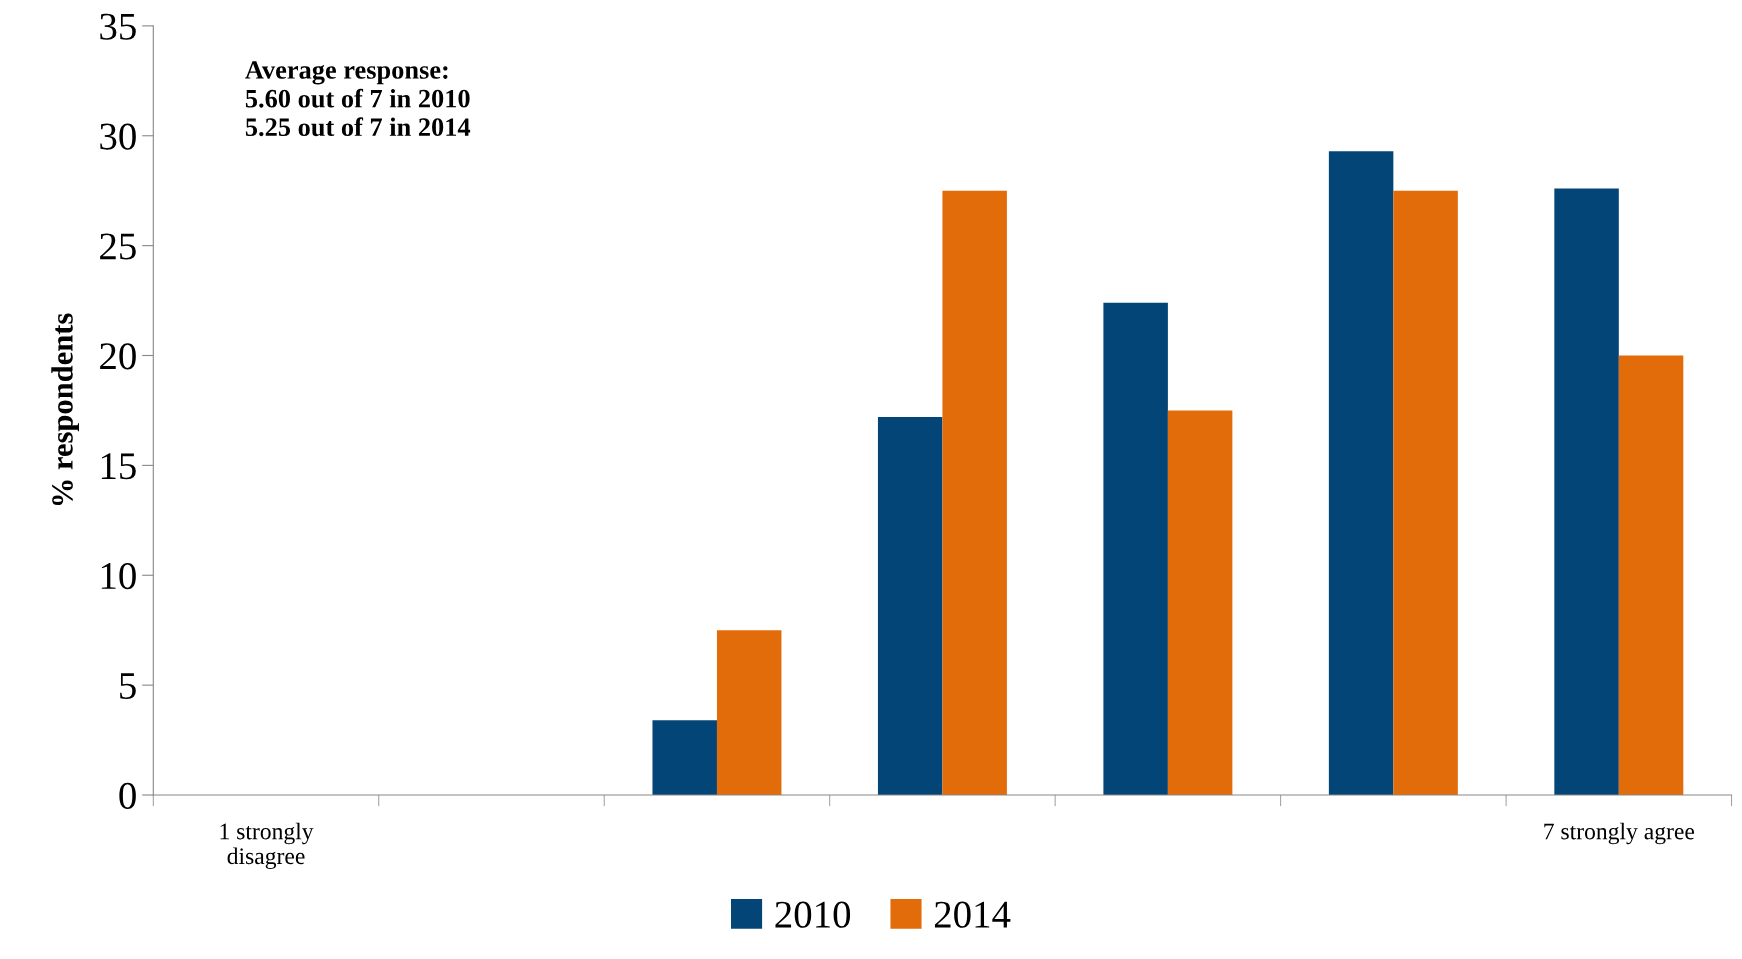 This screenshot has width=1742, height=959. What do you see at coordinates (118, 26) in the screenshot?
I see `y-tick-label: 35` at bounding box center [118, 26].